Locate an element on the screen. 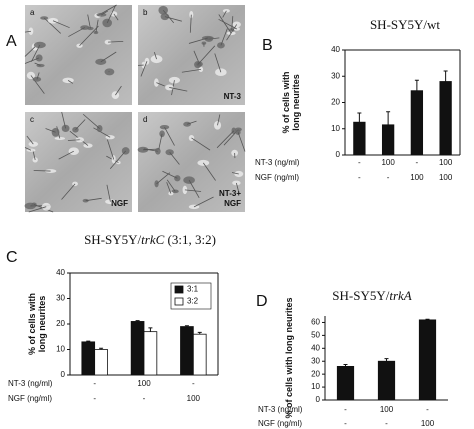 This screenshot has height=429, width=474. micrograph-letter: d is located at coordinates (145, 119).